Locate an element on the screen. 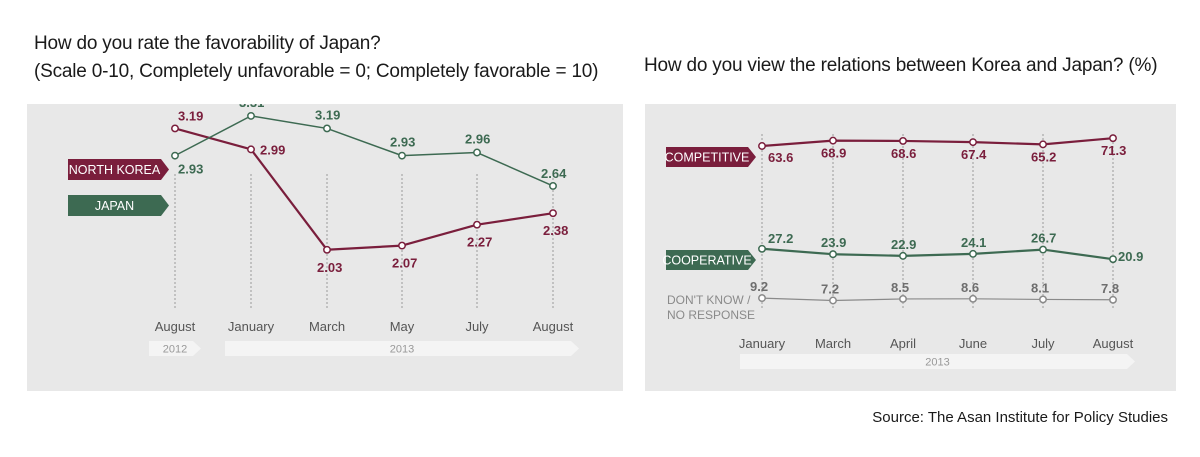 The height and width of the screenshot is (457, 1200). x-tick-label-2: April is located at coordinates (903, 343).